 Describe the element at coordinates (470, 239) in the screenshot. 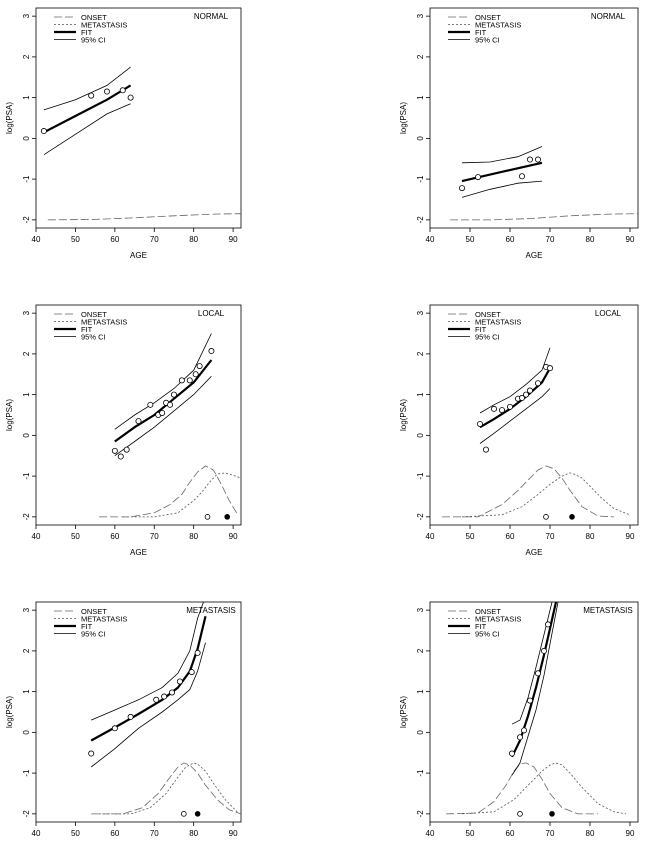

I see `x-tick-label: 50` at that location.